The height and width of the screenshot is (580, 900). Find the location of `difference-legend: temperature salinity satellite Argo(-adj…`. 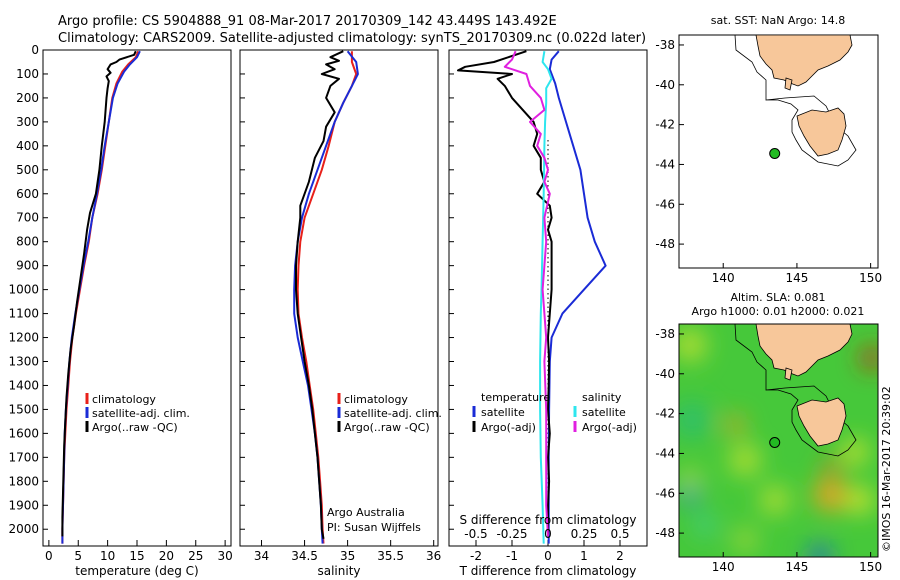

difference-legend: temperature salinity satellite Argo(-adj… is located at coordinates (554, 412).